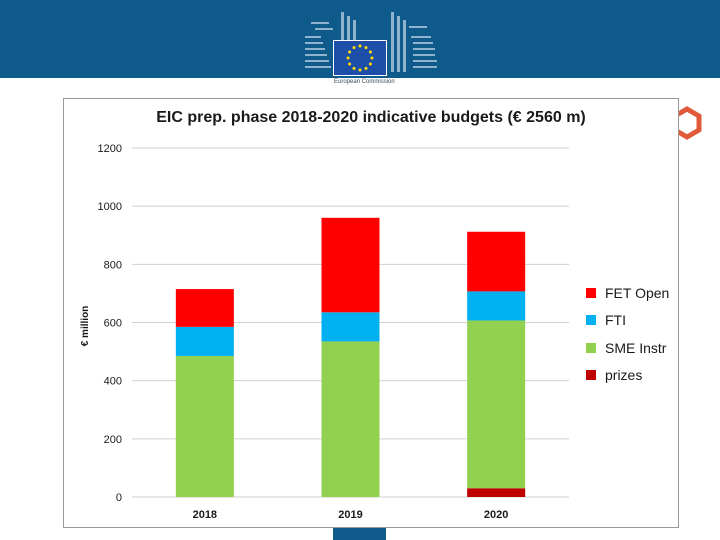 This screenshot has width=720, height=540. What do you see at coordinates (615, 320) in the screenshot?
I see `legend-label: FTI` at bounding box center [615, 320].